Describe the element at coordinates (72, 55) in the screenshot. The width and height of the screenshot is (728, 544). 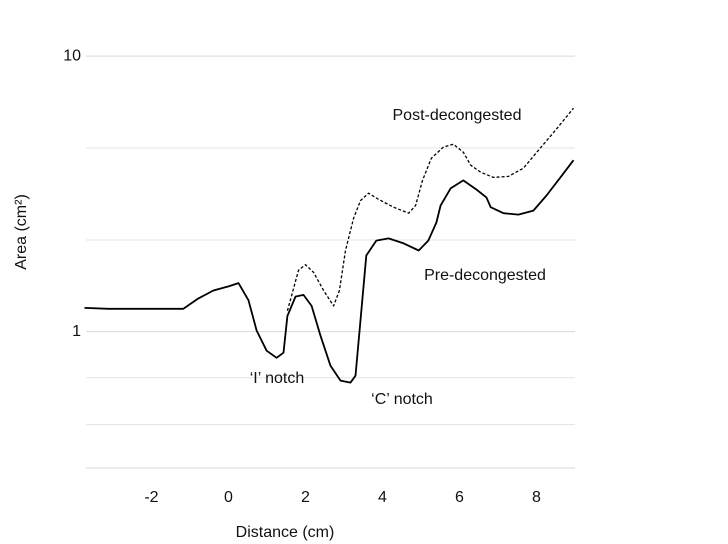
I see `y-tick-label: 10` at that location.